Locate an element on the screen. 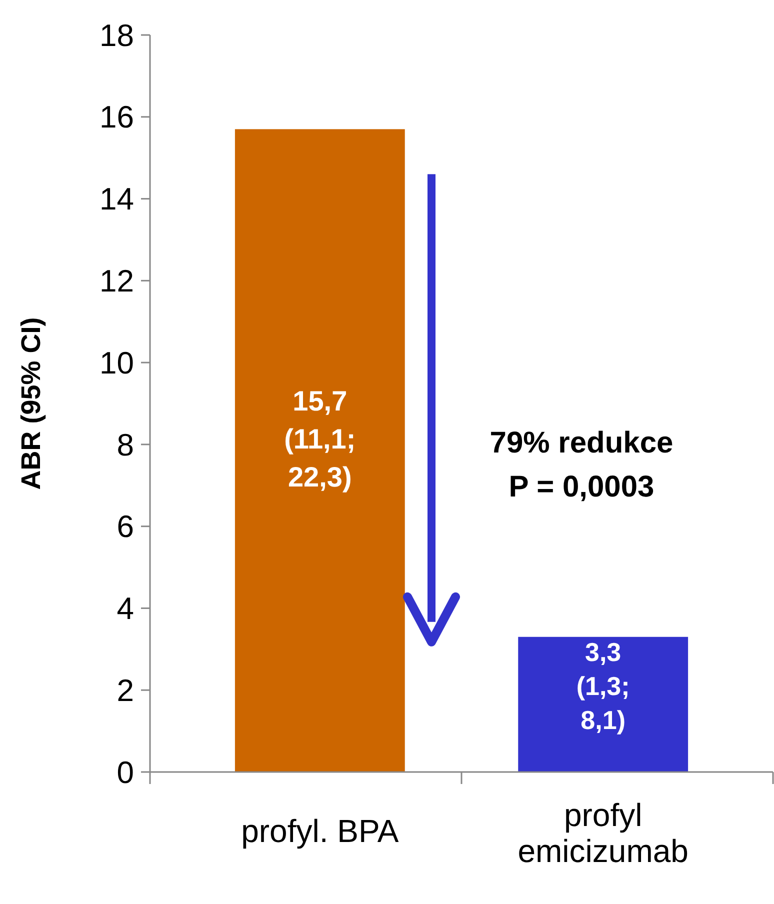  y-tick-label: 0 is located at coordinates (125, 772).